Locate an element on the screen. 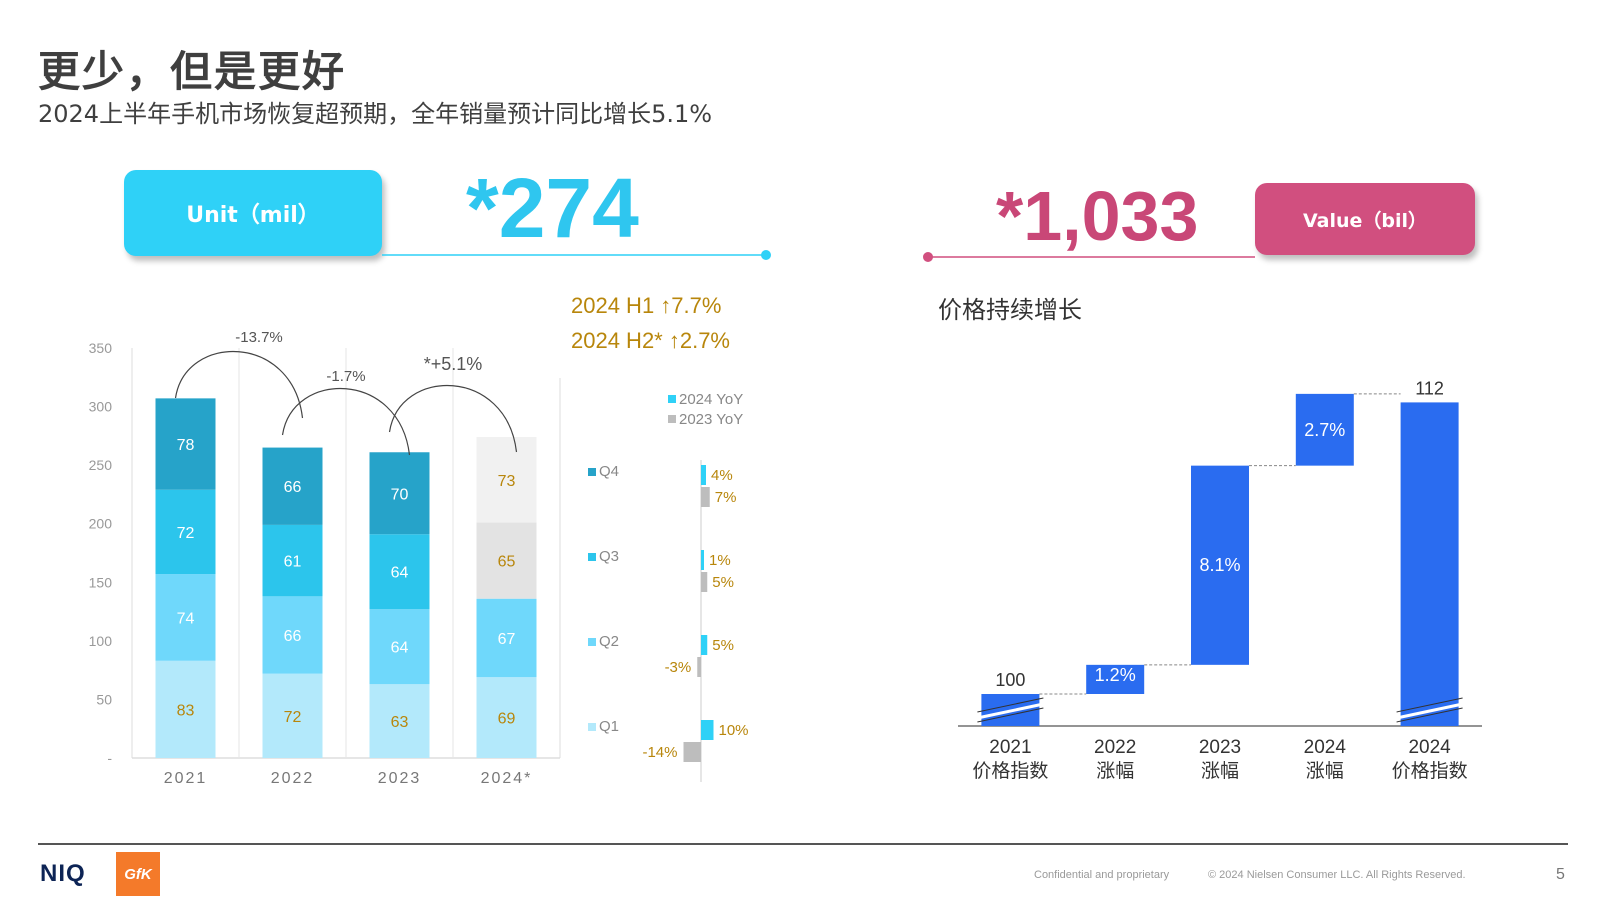  y-tick-label: 250 is located at coordinates (101, 465).